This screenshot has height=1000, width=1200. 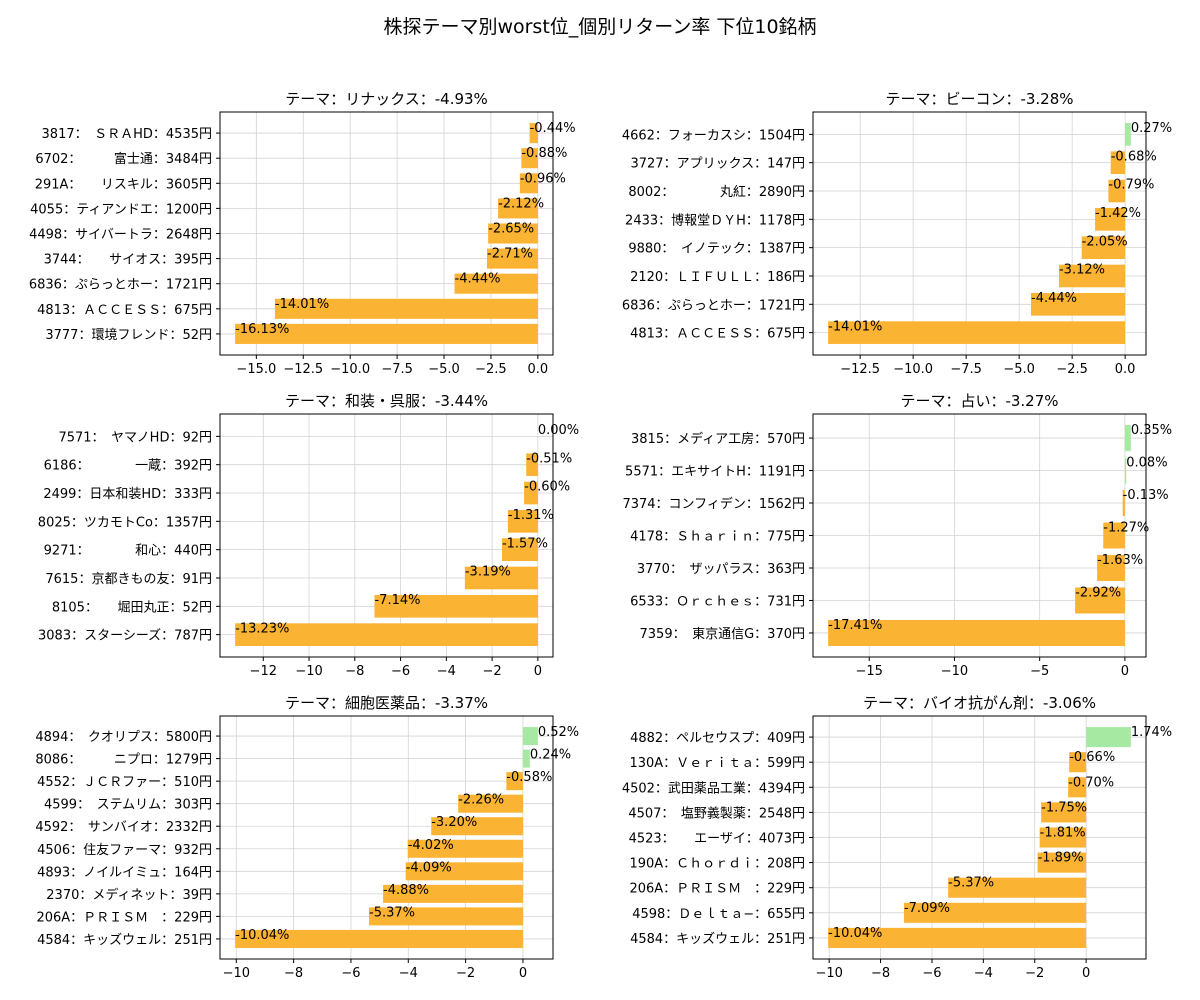 I want to click on y-tick-label: 6186： 一蔵：392円, so click(x=128, y=466).